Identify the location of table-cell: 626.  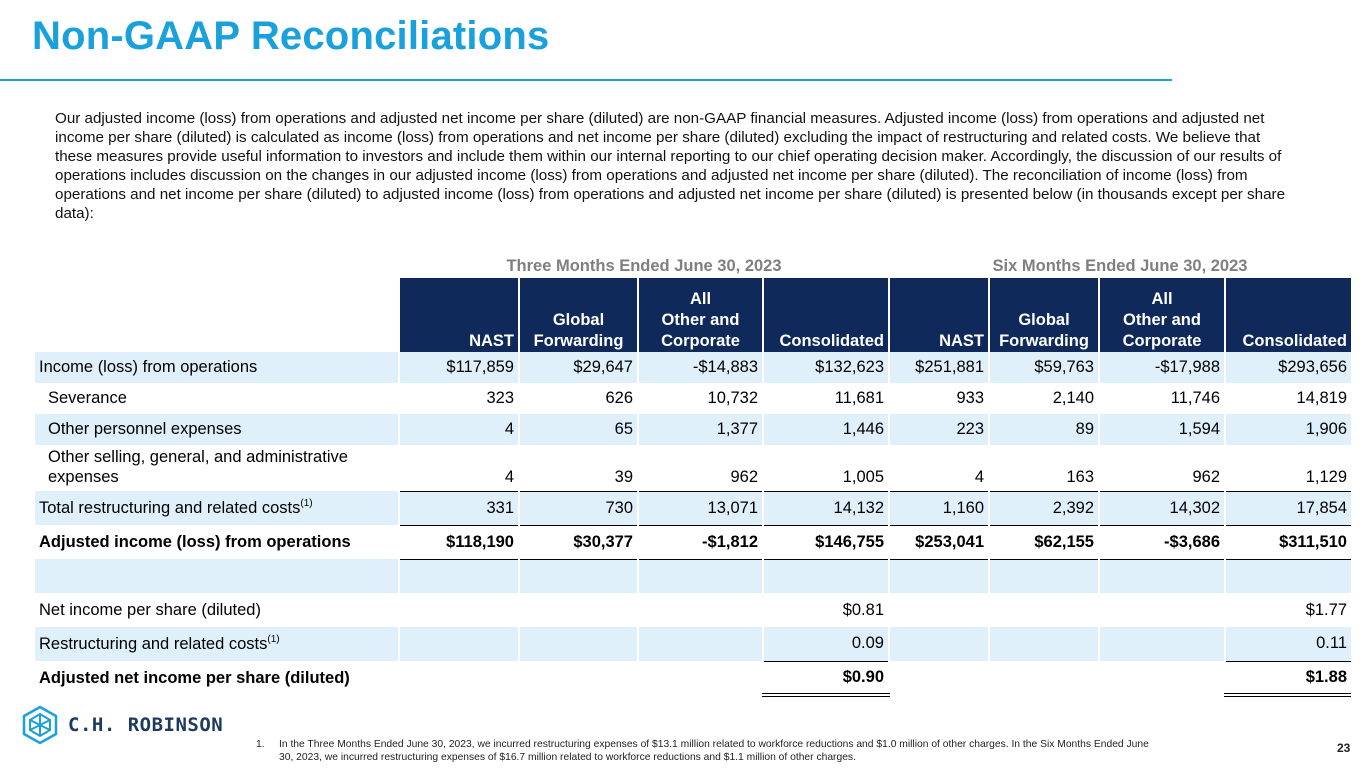
(578, 398).